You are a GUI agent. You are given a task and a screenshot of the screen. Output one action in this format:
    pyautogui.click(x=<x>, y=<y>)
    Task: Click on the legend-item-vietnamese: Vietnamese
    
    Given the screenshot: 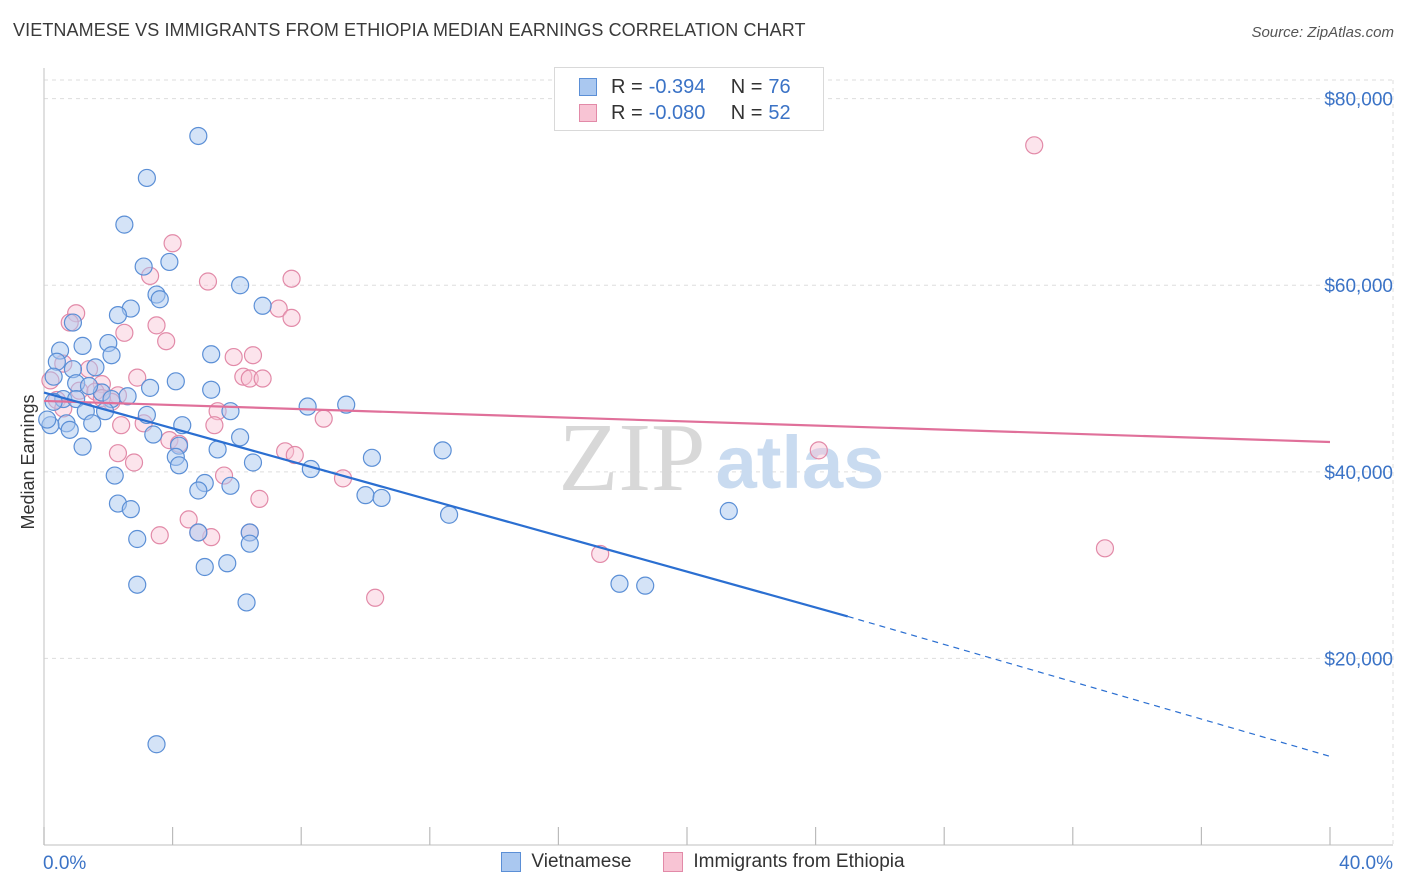 What is the action you would take?
    pyautogui.click(x=566, y=862)
    